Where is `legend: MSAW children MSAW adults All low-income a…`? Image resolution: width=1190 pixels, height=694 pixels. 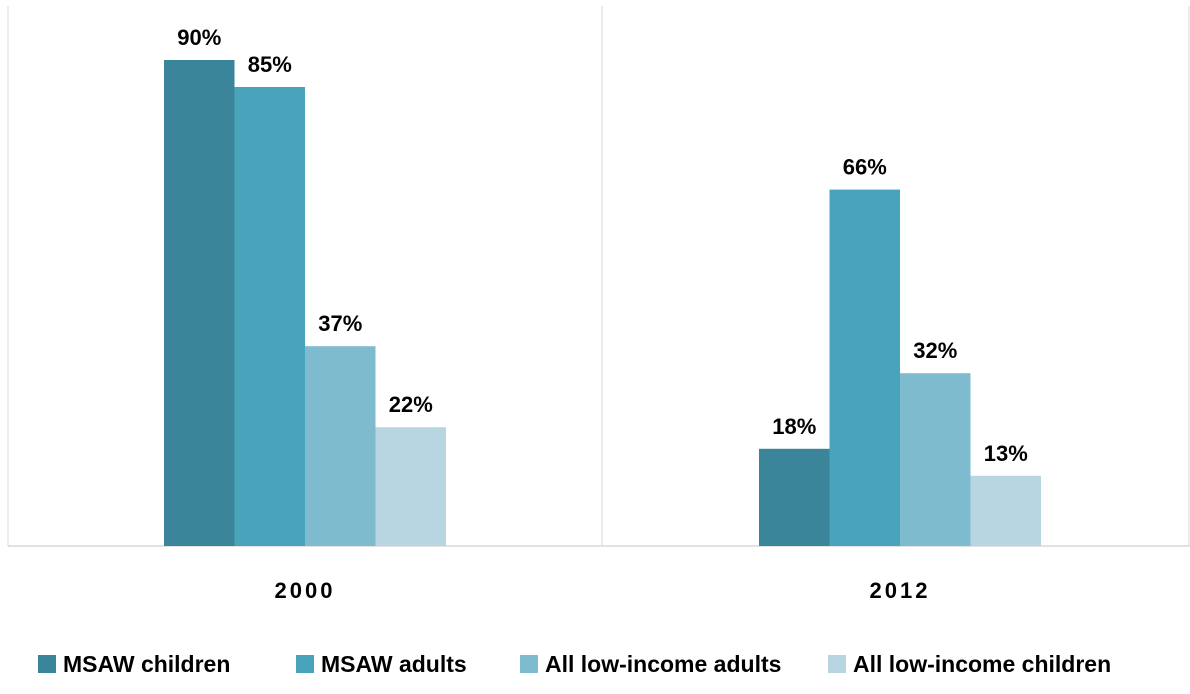
legend: MSAW children MSAW adults All low-income a… is located at coordinates (574, 664).